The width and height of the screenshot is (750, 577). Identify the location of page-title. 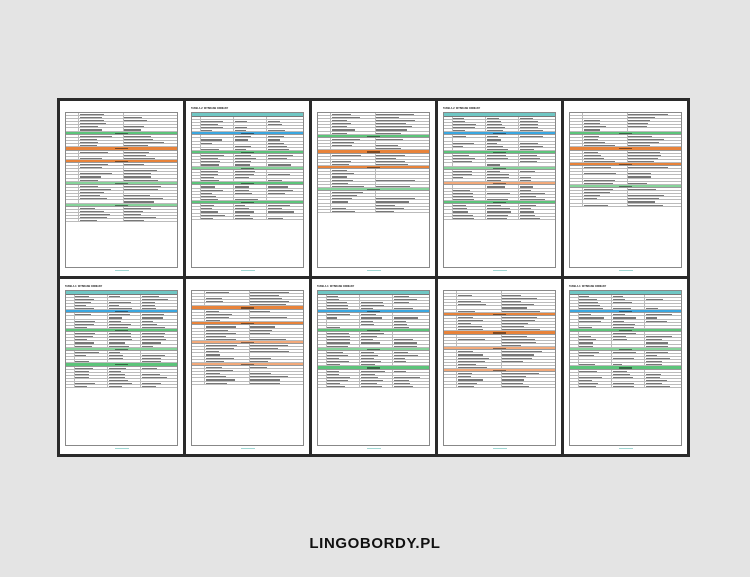
(247, 287).